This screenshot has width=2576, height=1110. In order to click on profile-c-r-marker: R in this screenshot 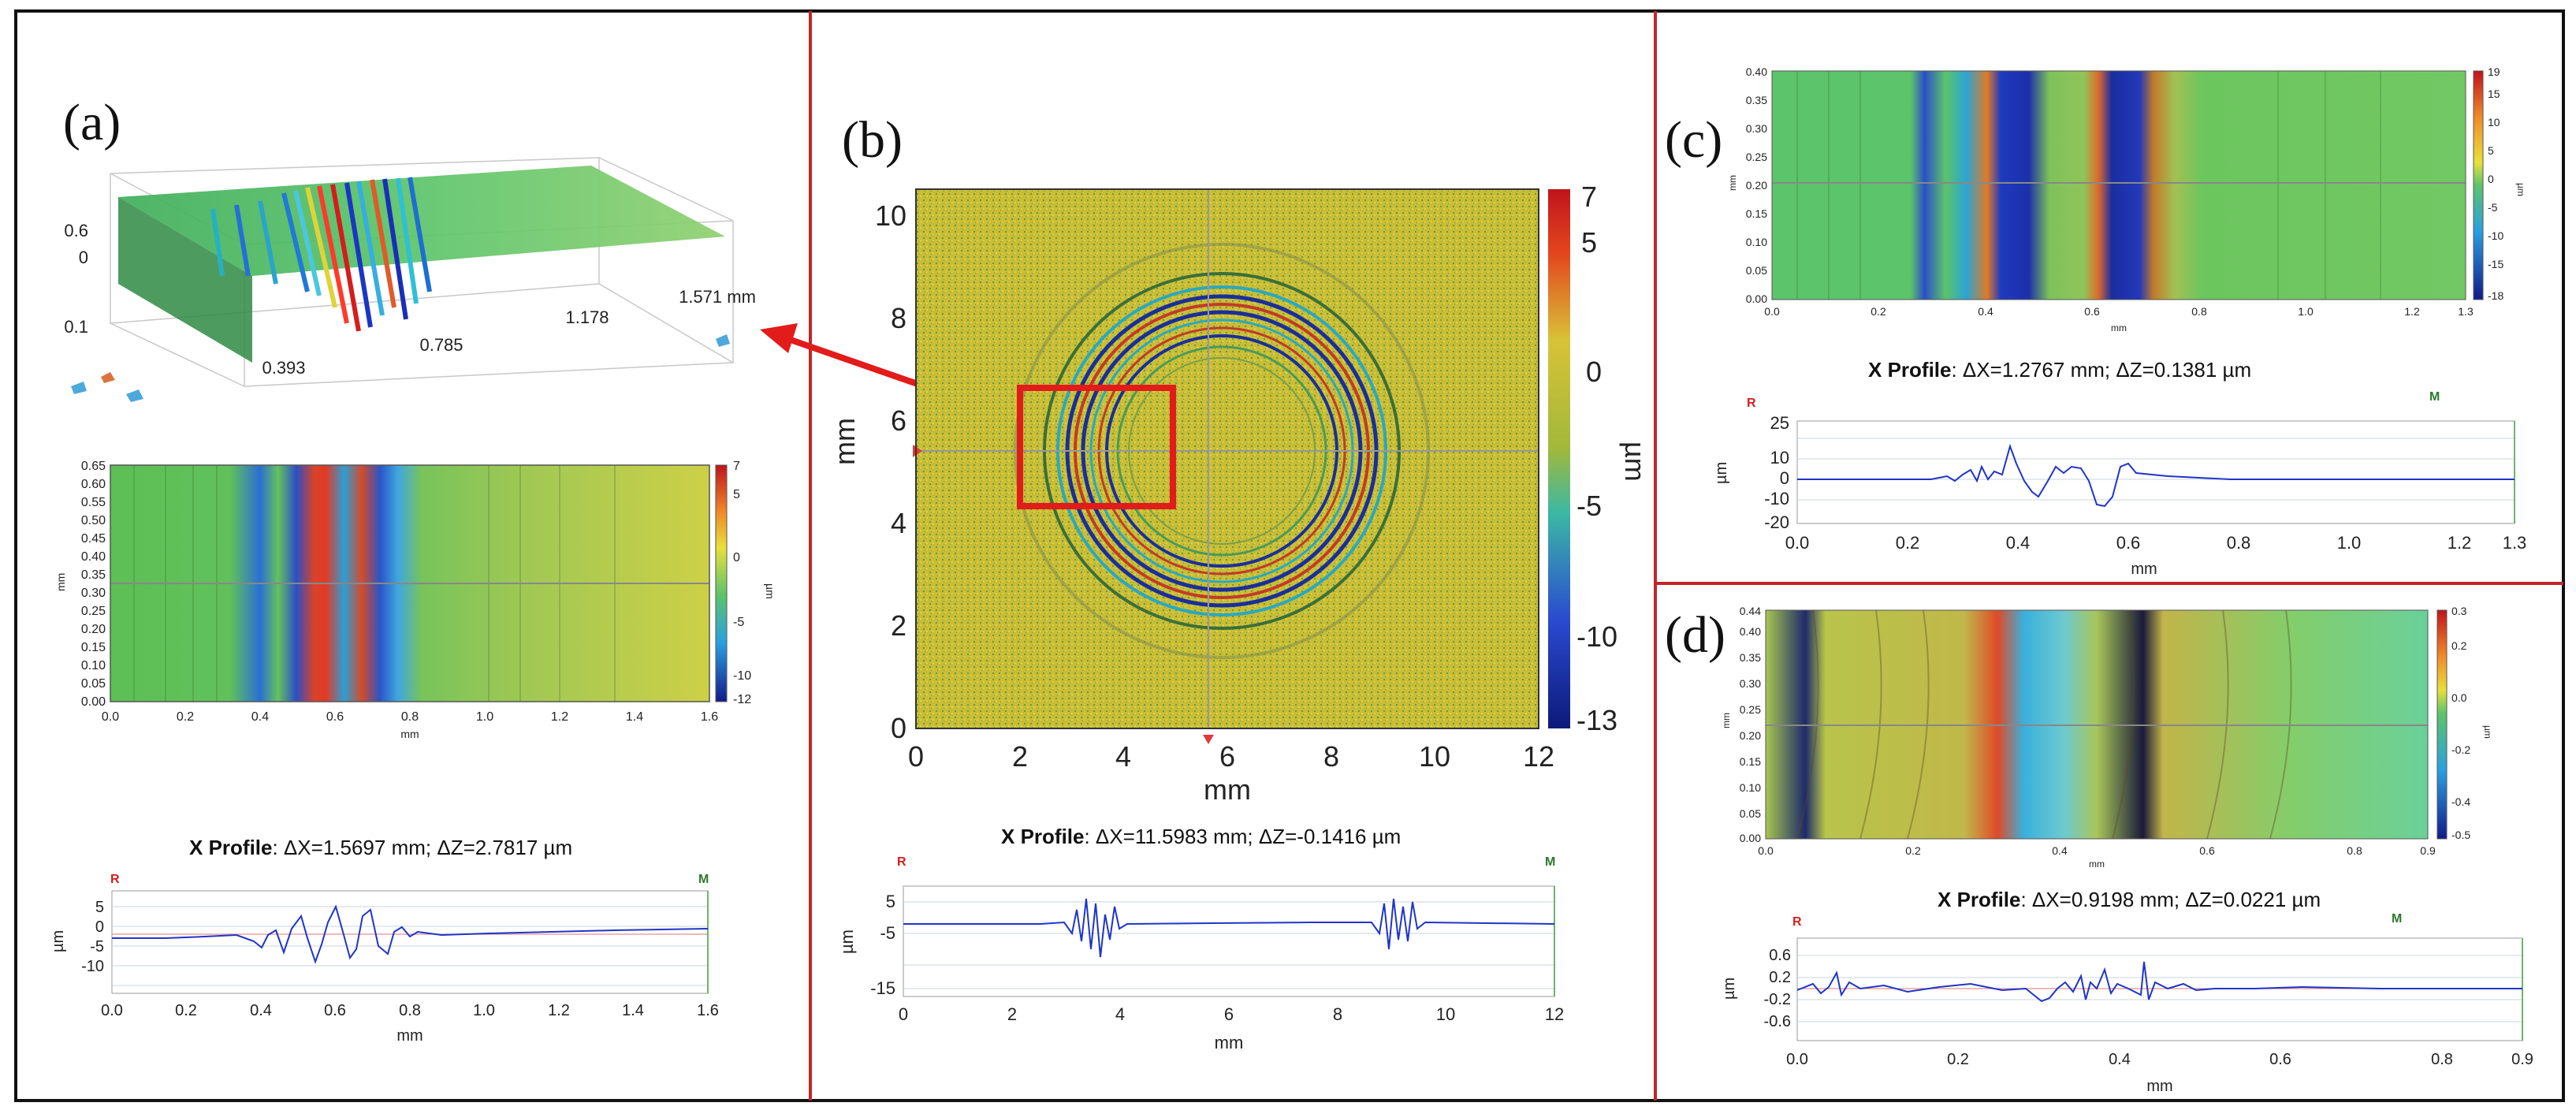, I will do `click(1751, 403)`.